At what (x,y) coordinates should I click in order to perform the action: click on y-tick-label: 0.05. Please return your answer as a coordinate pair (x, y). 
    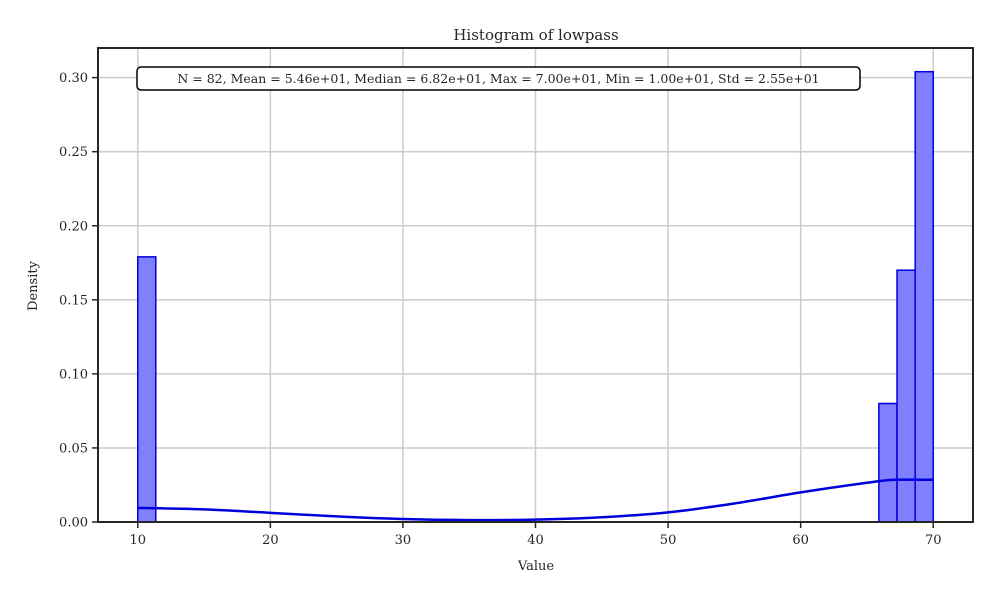
    Looking at the image, I should click on (73, 448).